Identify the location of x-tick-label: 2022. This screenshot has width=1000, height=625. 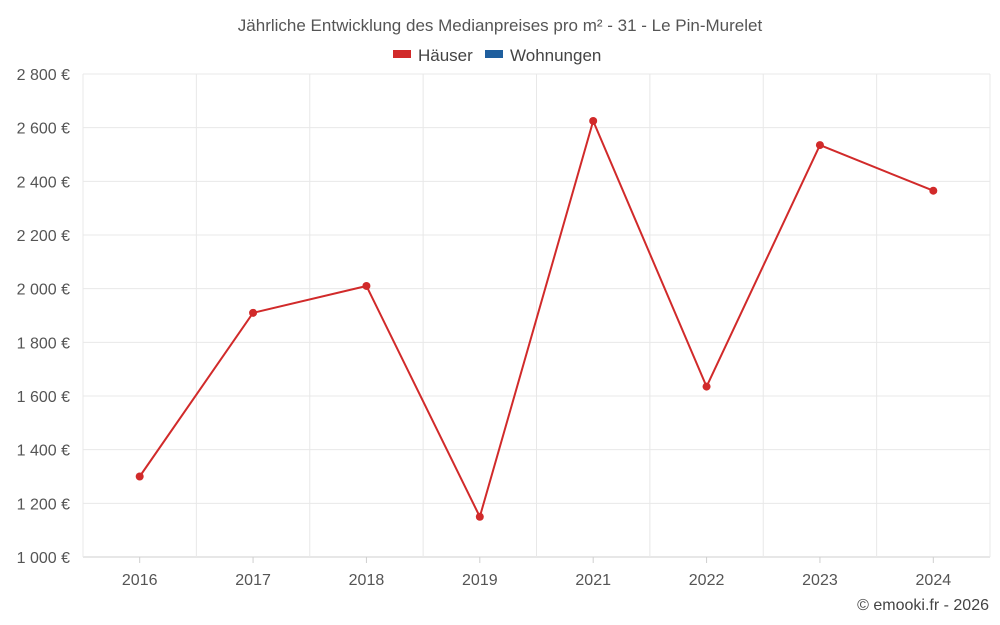
(707, 580).